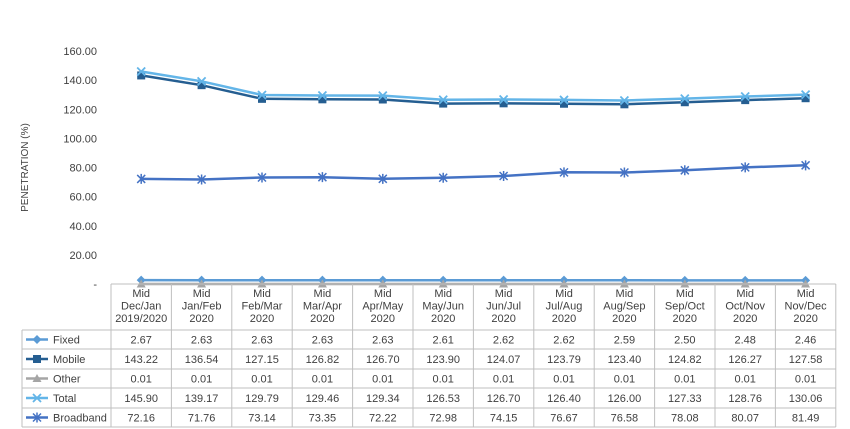  What do you see at coordinates (685, 399) in the screenshot?
I see `data-label: 127.33` at bounding box center [685, 399].